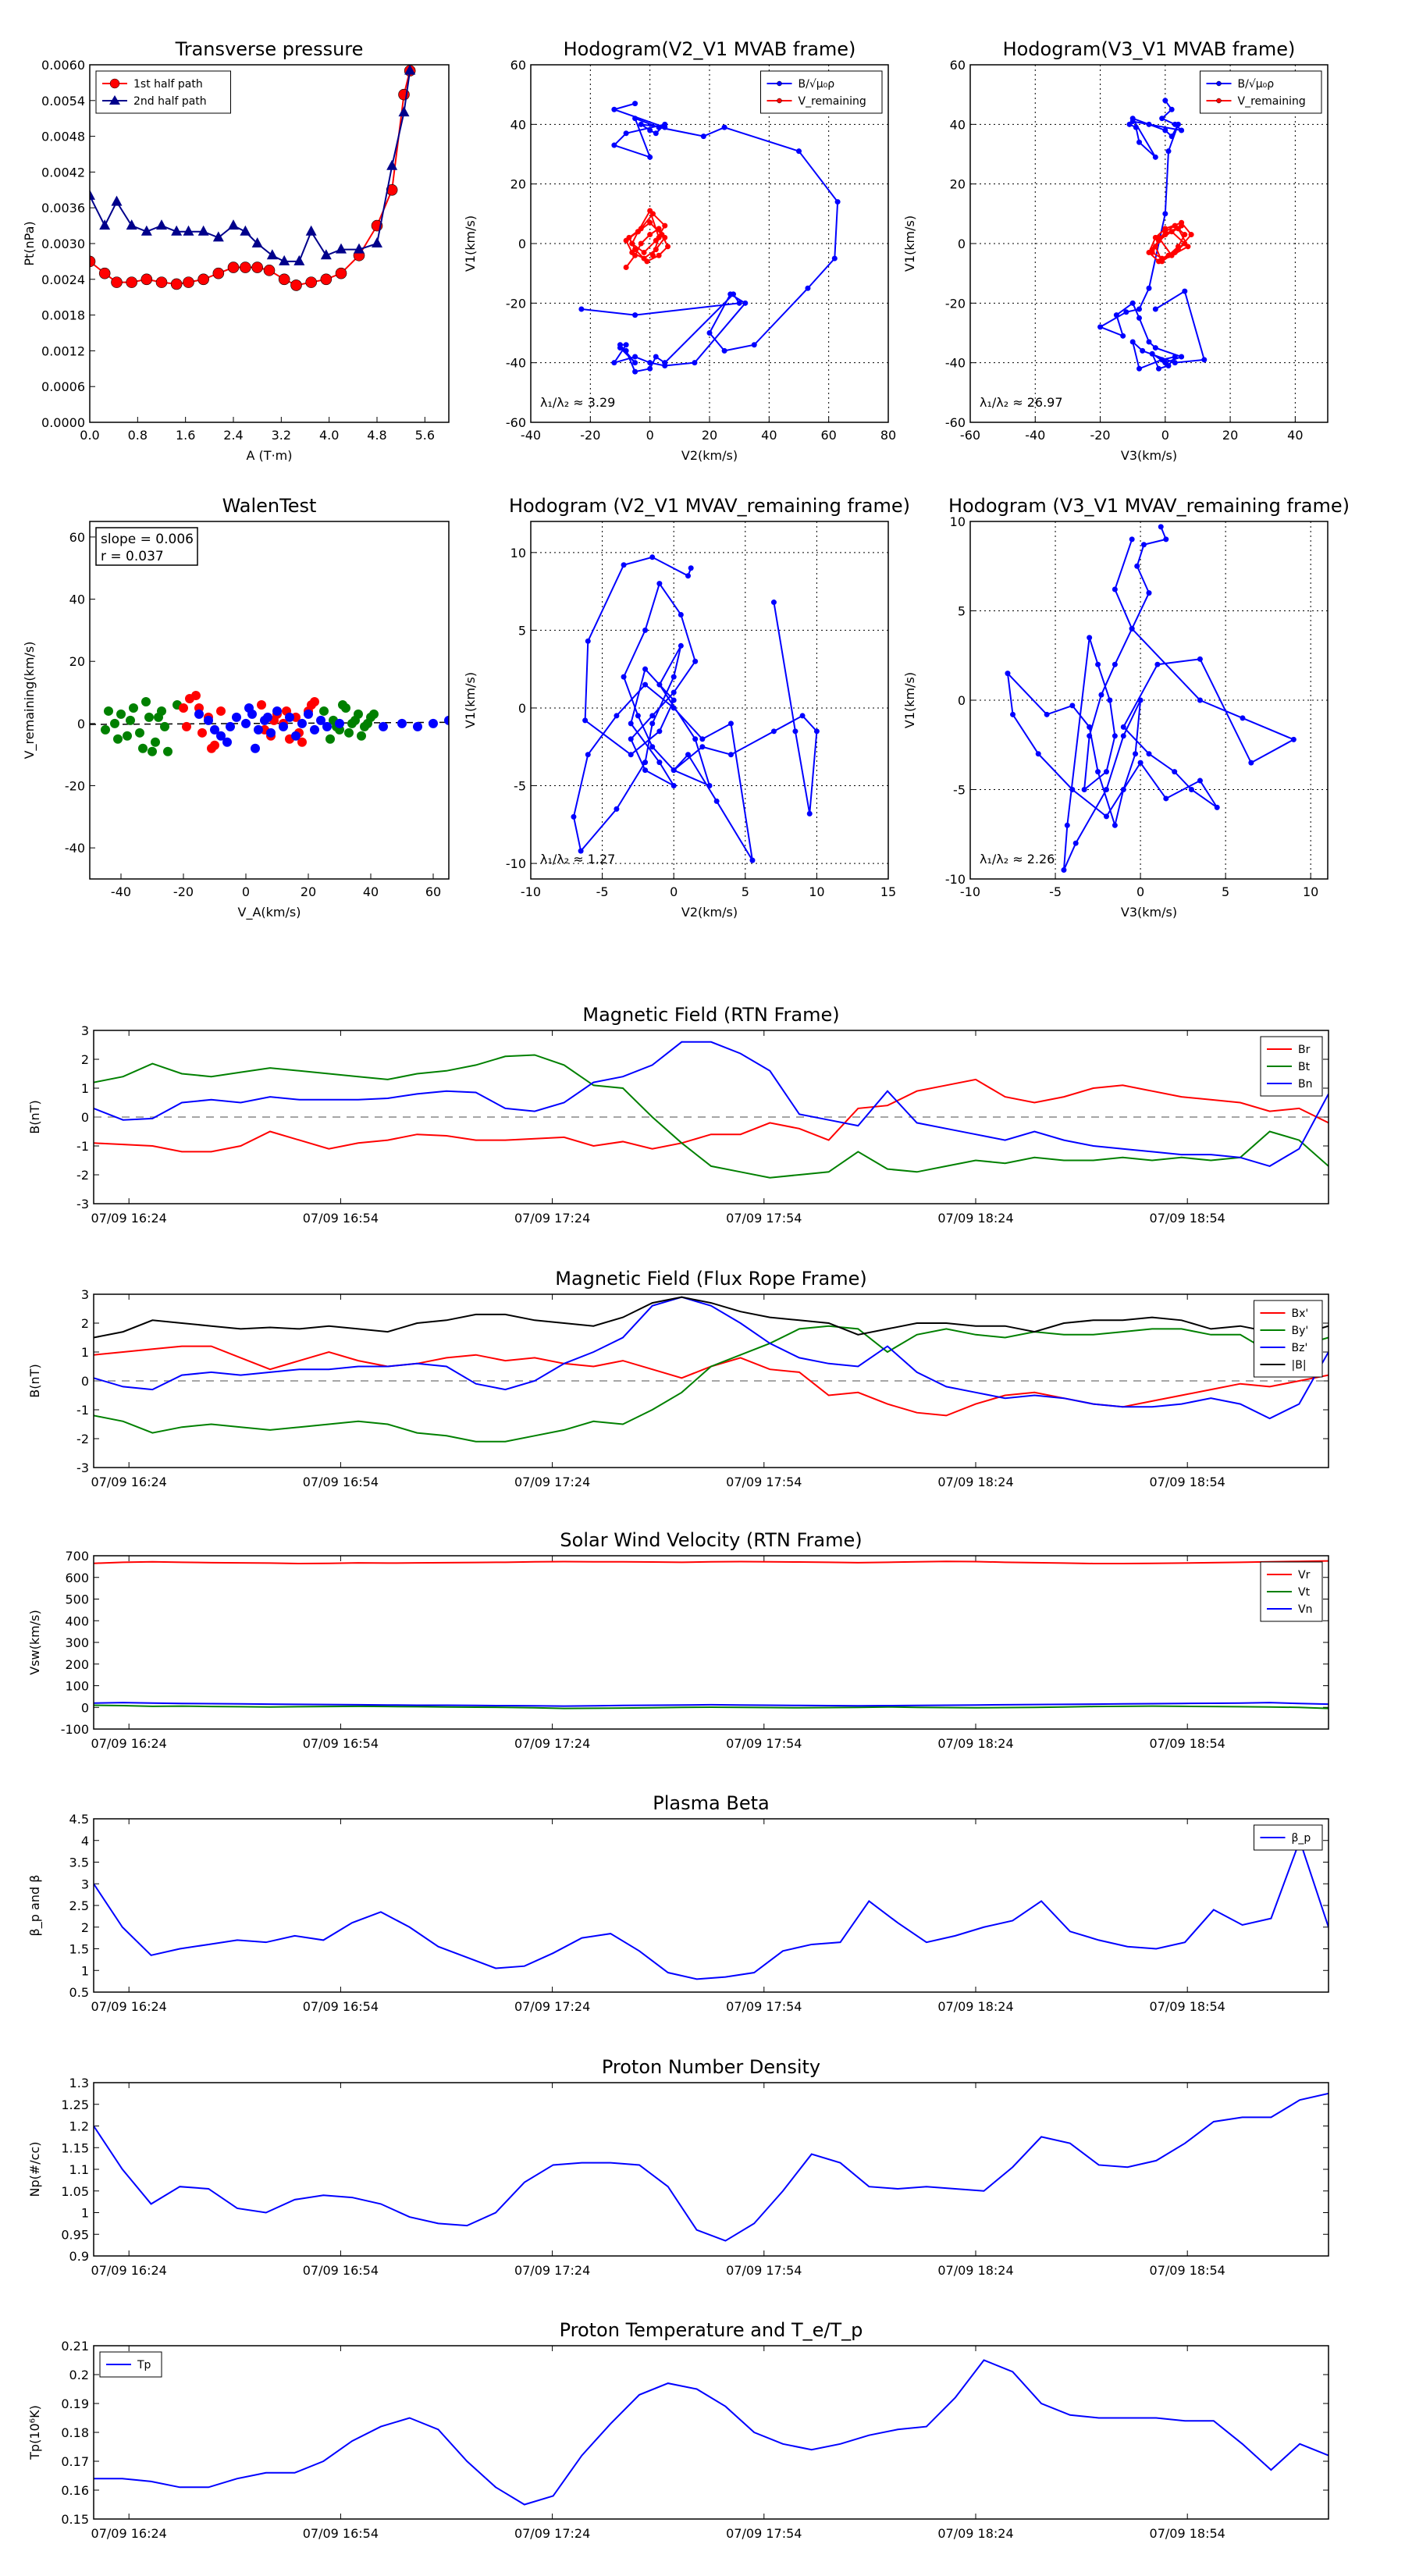 This screenshot has width=1405, height=2576. What do you see at coordinates (1225, 891) in the screenshot?
I see `x-tick-label: 5` at bounding box center [1225, 891].